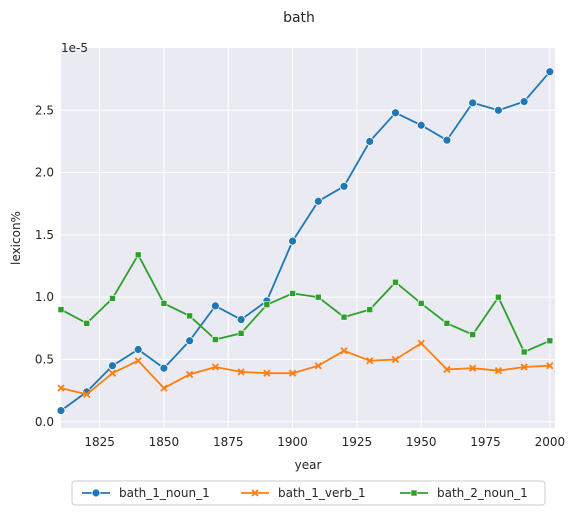 The image size is (575, 515). I want to click on legend-frame, so click(308, 493).